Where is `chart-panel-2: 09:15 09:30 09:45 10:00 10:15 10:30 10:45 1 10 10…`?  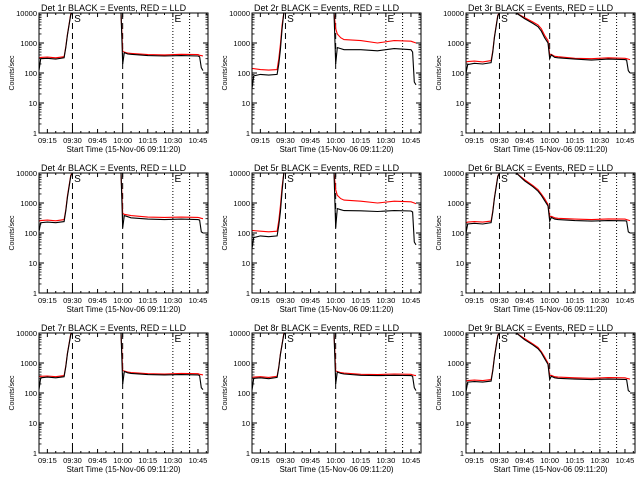 chart-panel-2: 09:15 09:30 09:45 10:00 10:15 10:30 10:45 1 10 10… is located at coordinates (322, 78).